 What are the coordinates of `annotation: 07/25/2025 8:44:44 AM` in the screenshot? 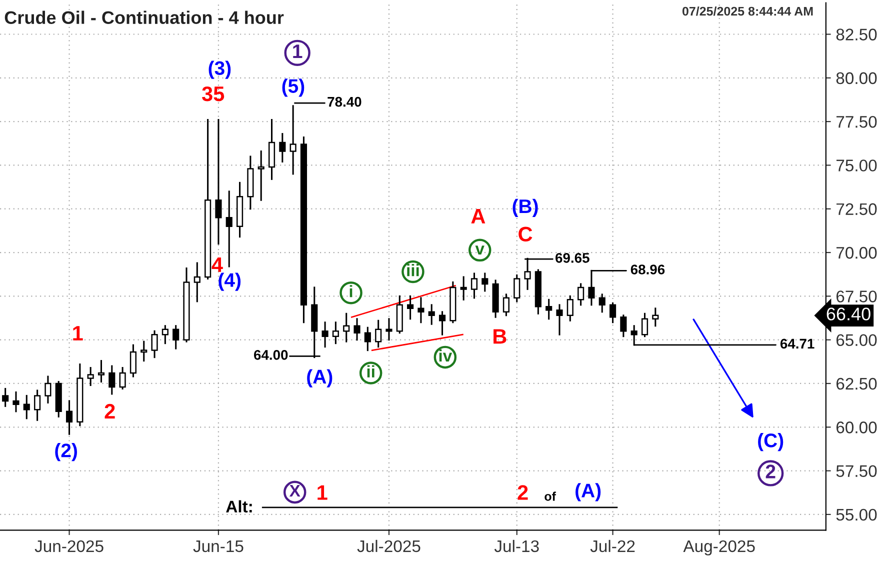 It's located at (747, 11).